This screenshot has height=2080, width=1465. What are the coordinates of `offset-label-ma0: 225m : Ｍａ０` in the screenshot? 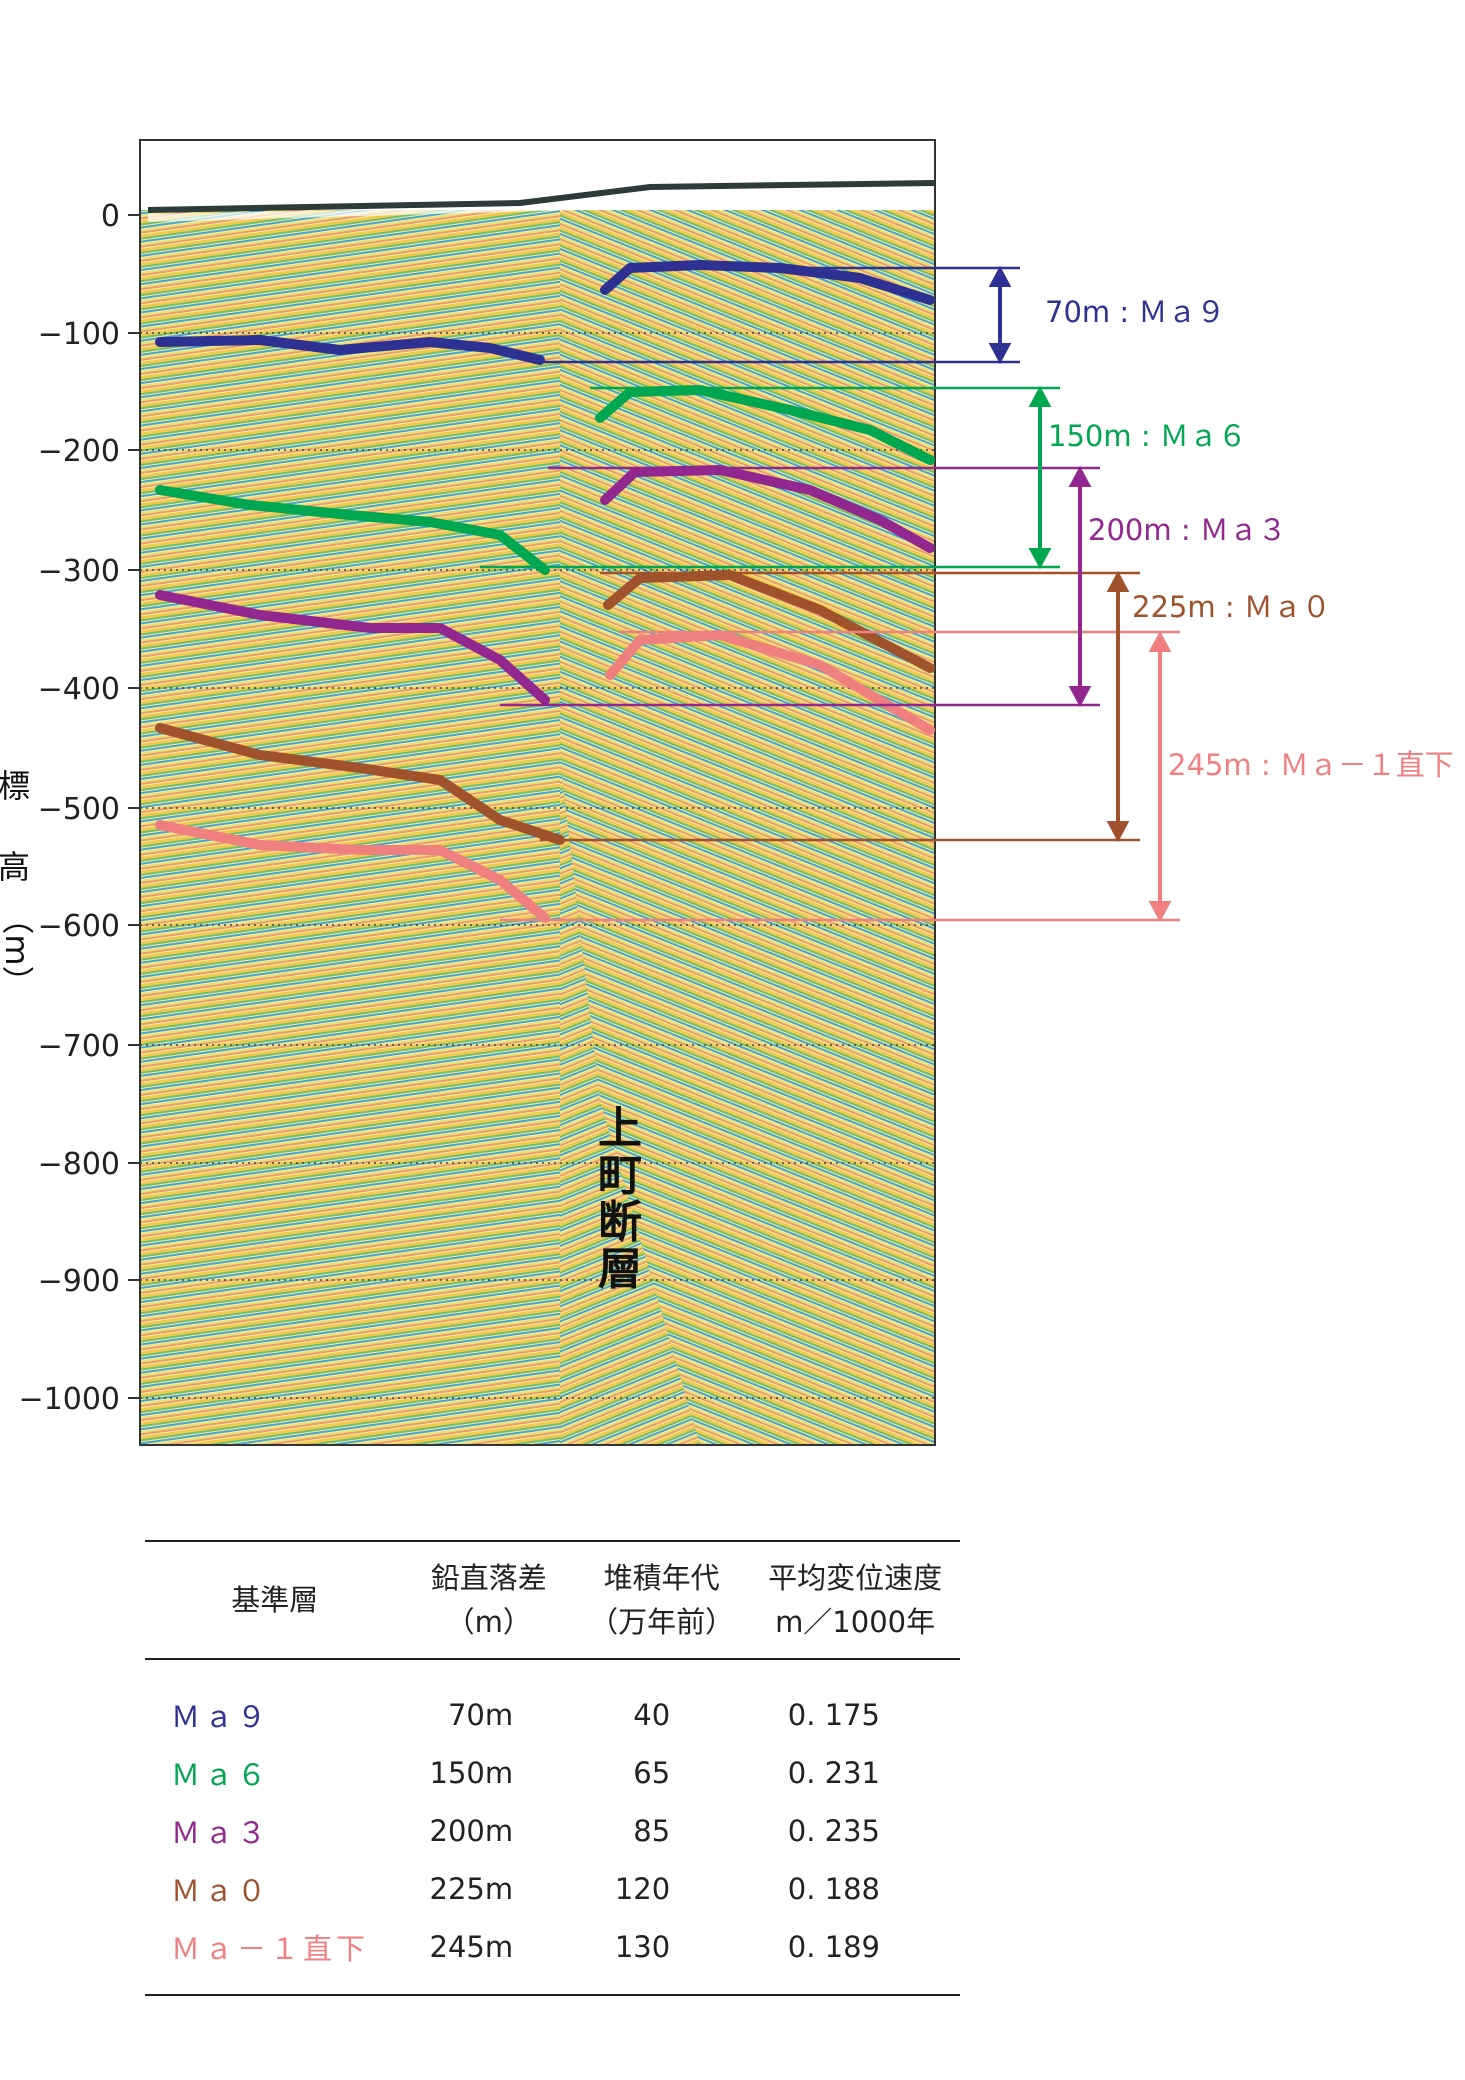 It's located at (1231, 607).